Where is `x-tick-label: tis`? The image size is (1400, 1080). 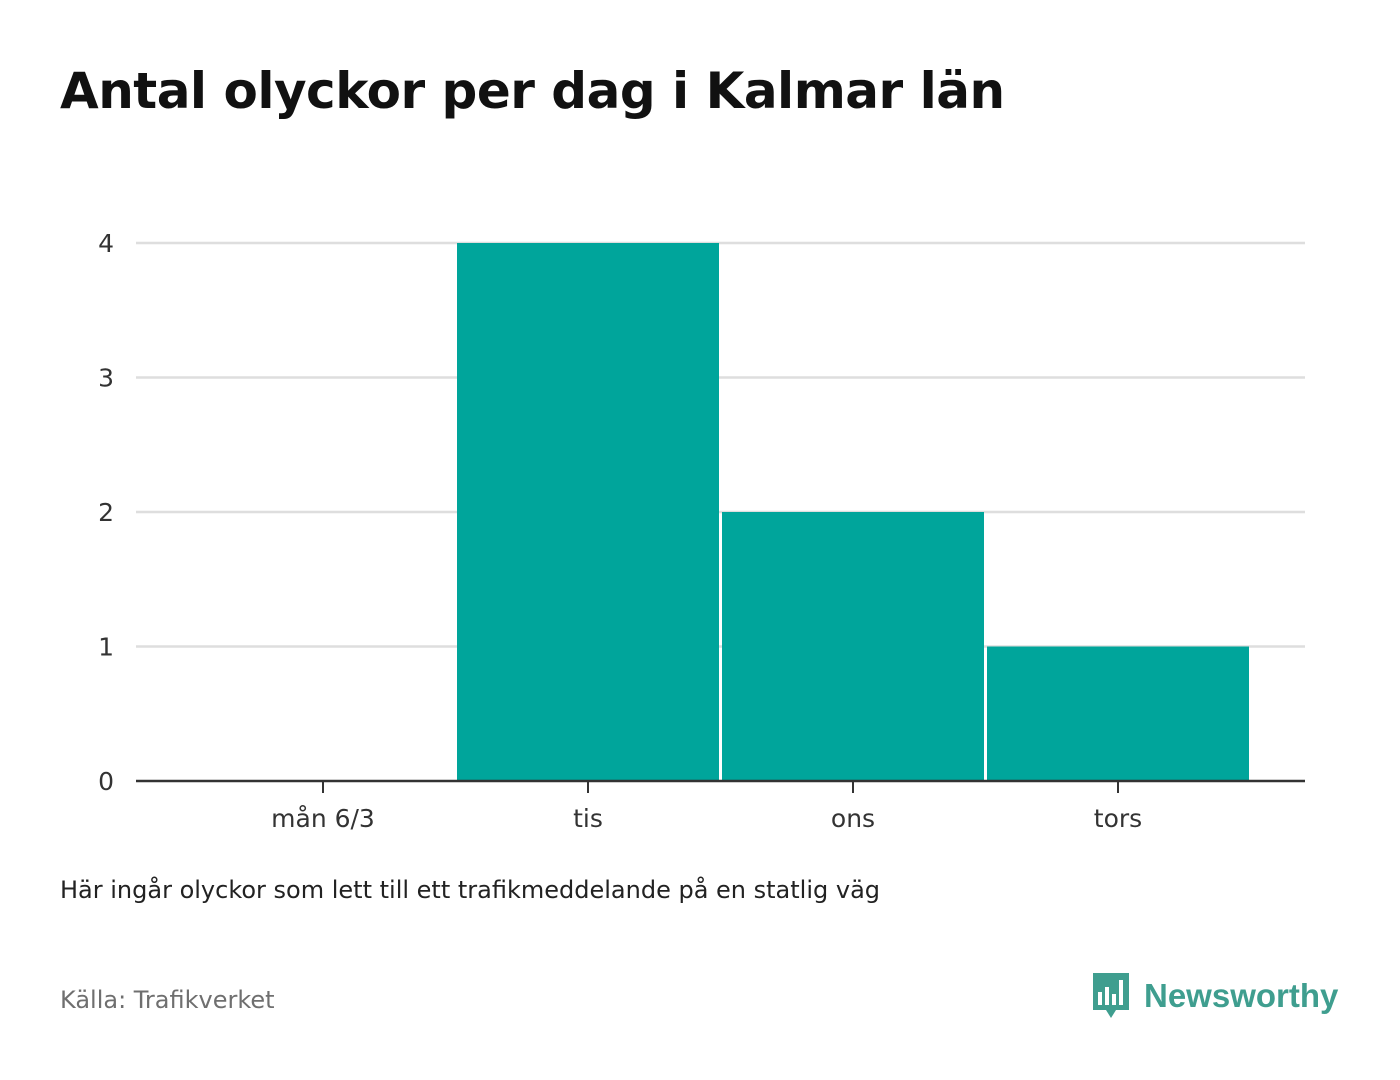
x-tick-label: tis is located at coordinates (588, 818).